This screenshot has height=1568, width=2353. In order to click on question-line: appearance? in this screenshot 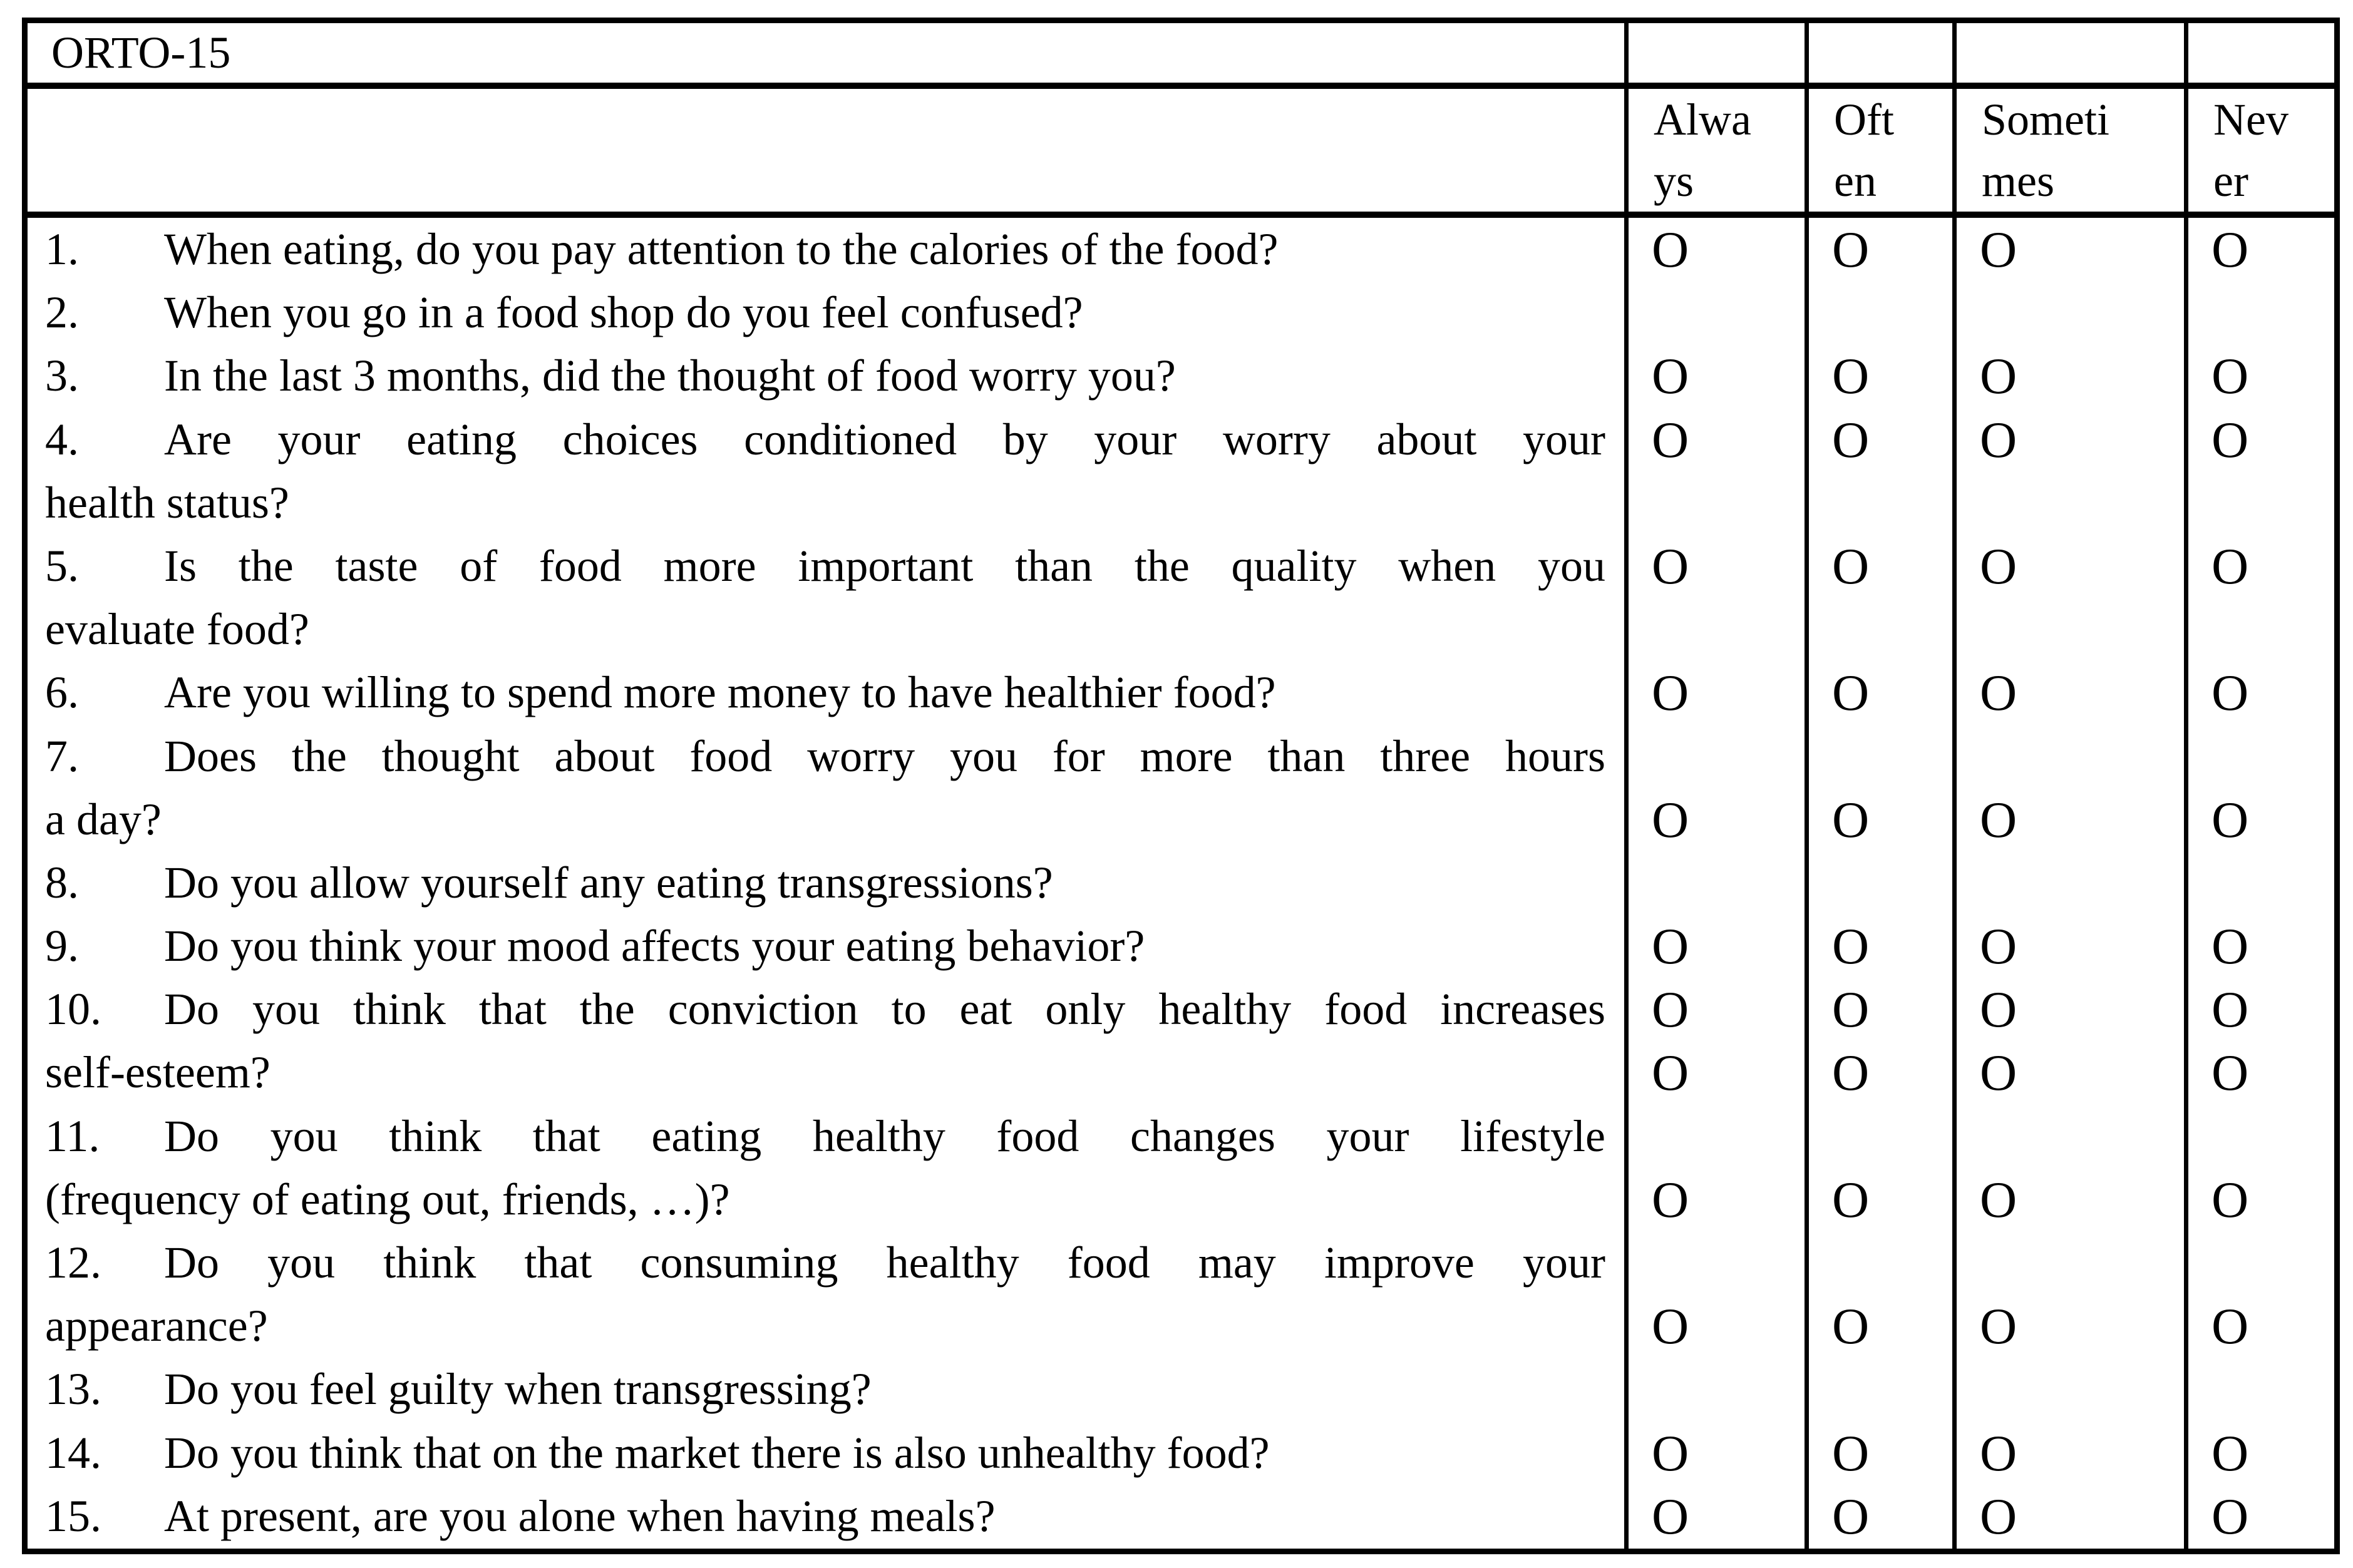, I will do `click(825, 1326)`.